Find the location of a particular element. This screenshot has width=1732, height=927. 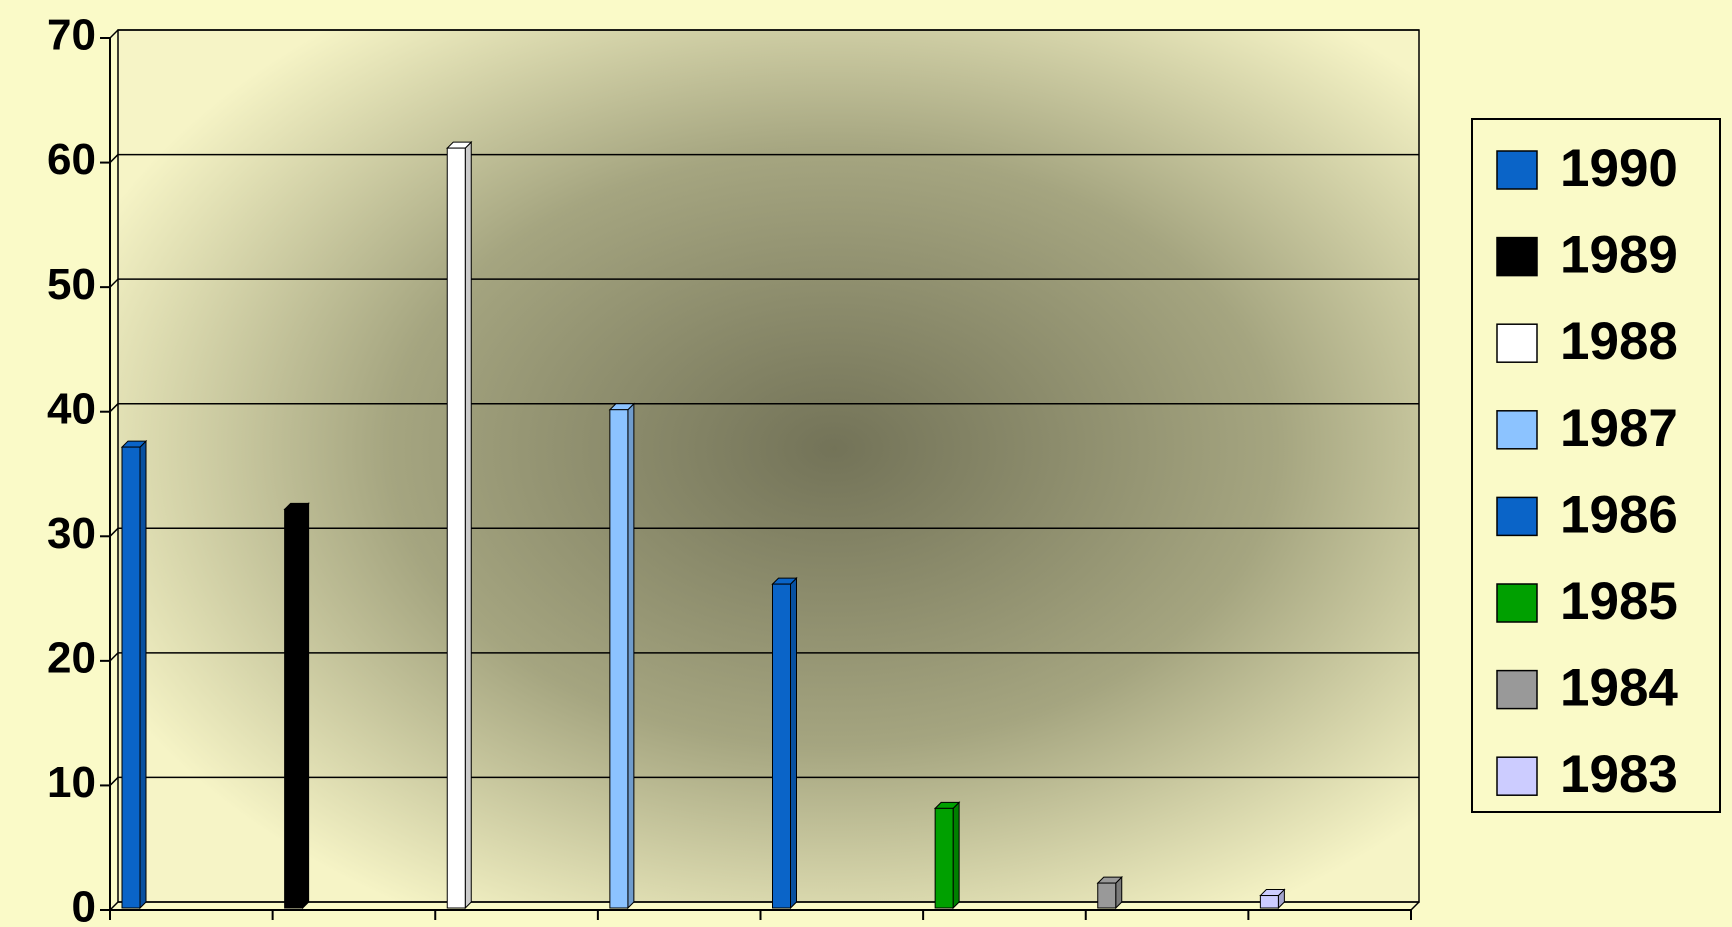

y-tick-label: 60 is located at coordinates (71, 159).